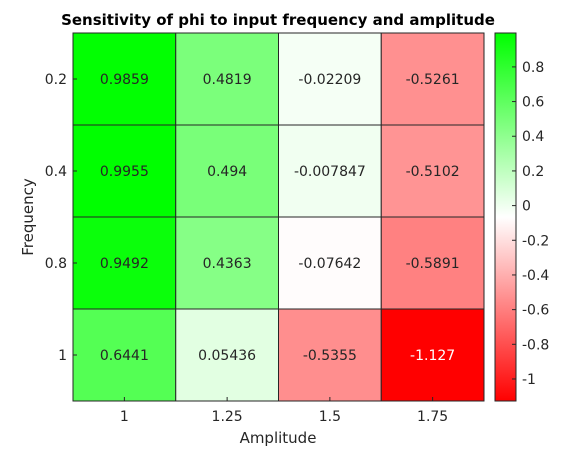 Image resolution: width=570 pixels, height=450 pixels. Describe the element at coordinates (535, 345) in the screenshot. I see `colorbar-tick-label: -0.8` at that location.